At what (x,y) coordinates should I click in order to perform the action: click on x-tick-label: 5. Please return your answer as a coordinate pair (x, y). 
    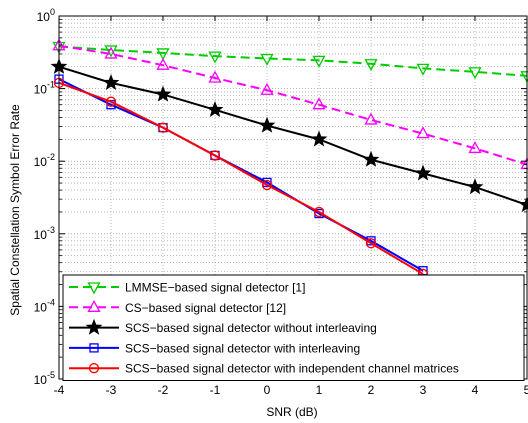
    Looking at the image, I should click on (526, 390).